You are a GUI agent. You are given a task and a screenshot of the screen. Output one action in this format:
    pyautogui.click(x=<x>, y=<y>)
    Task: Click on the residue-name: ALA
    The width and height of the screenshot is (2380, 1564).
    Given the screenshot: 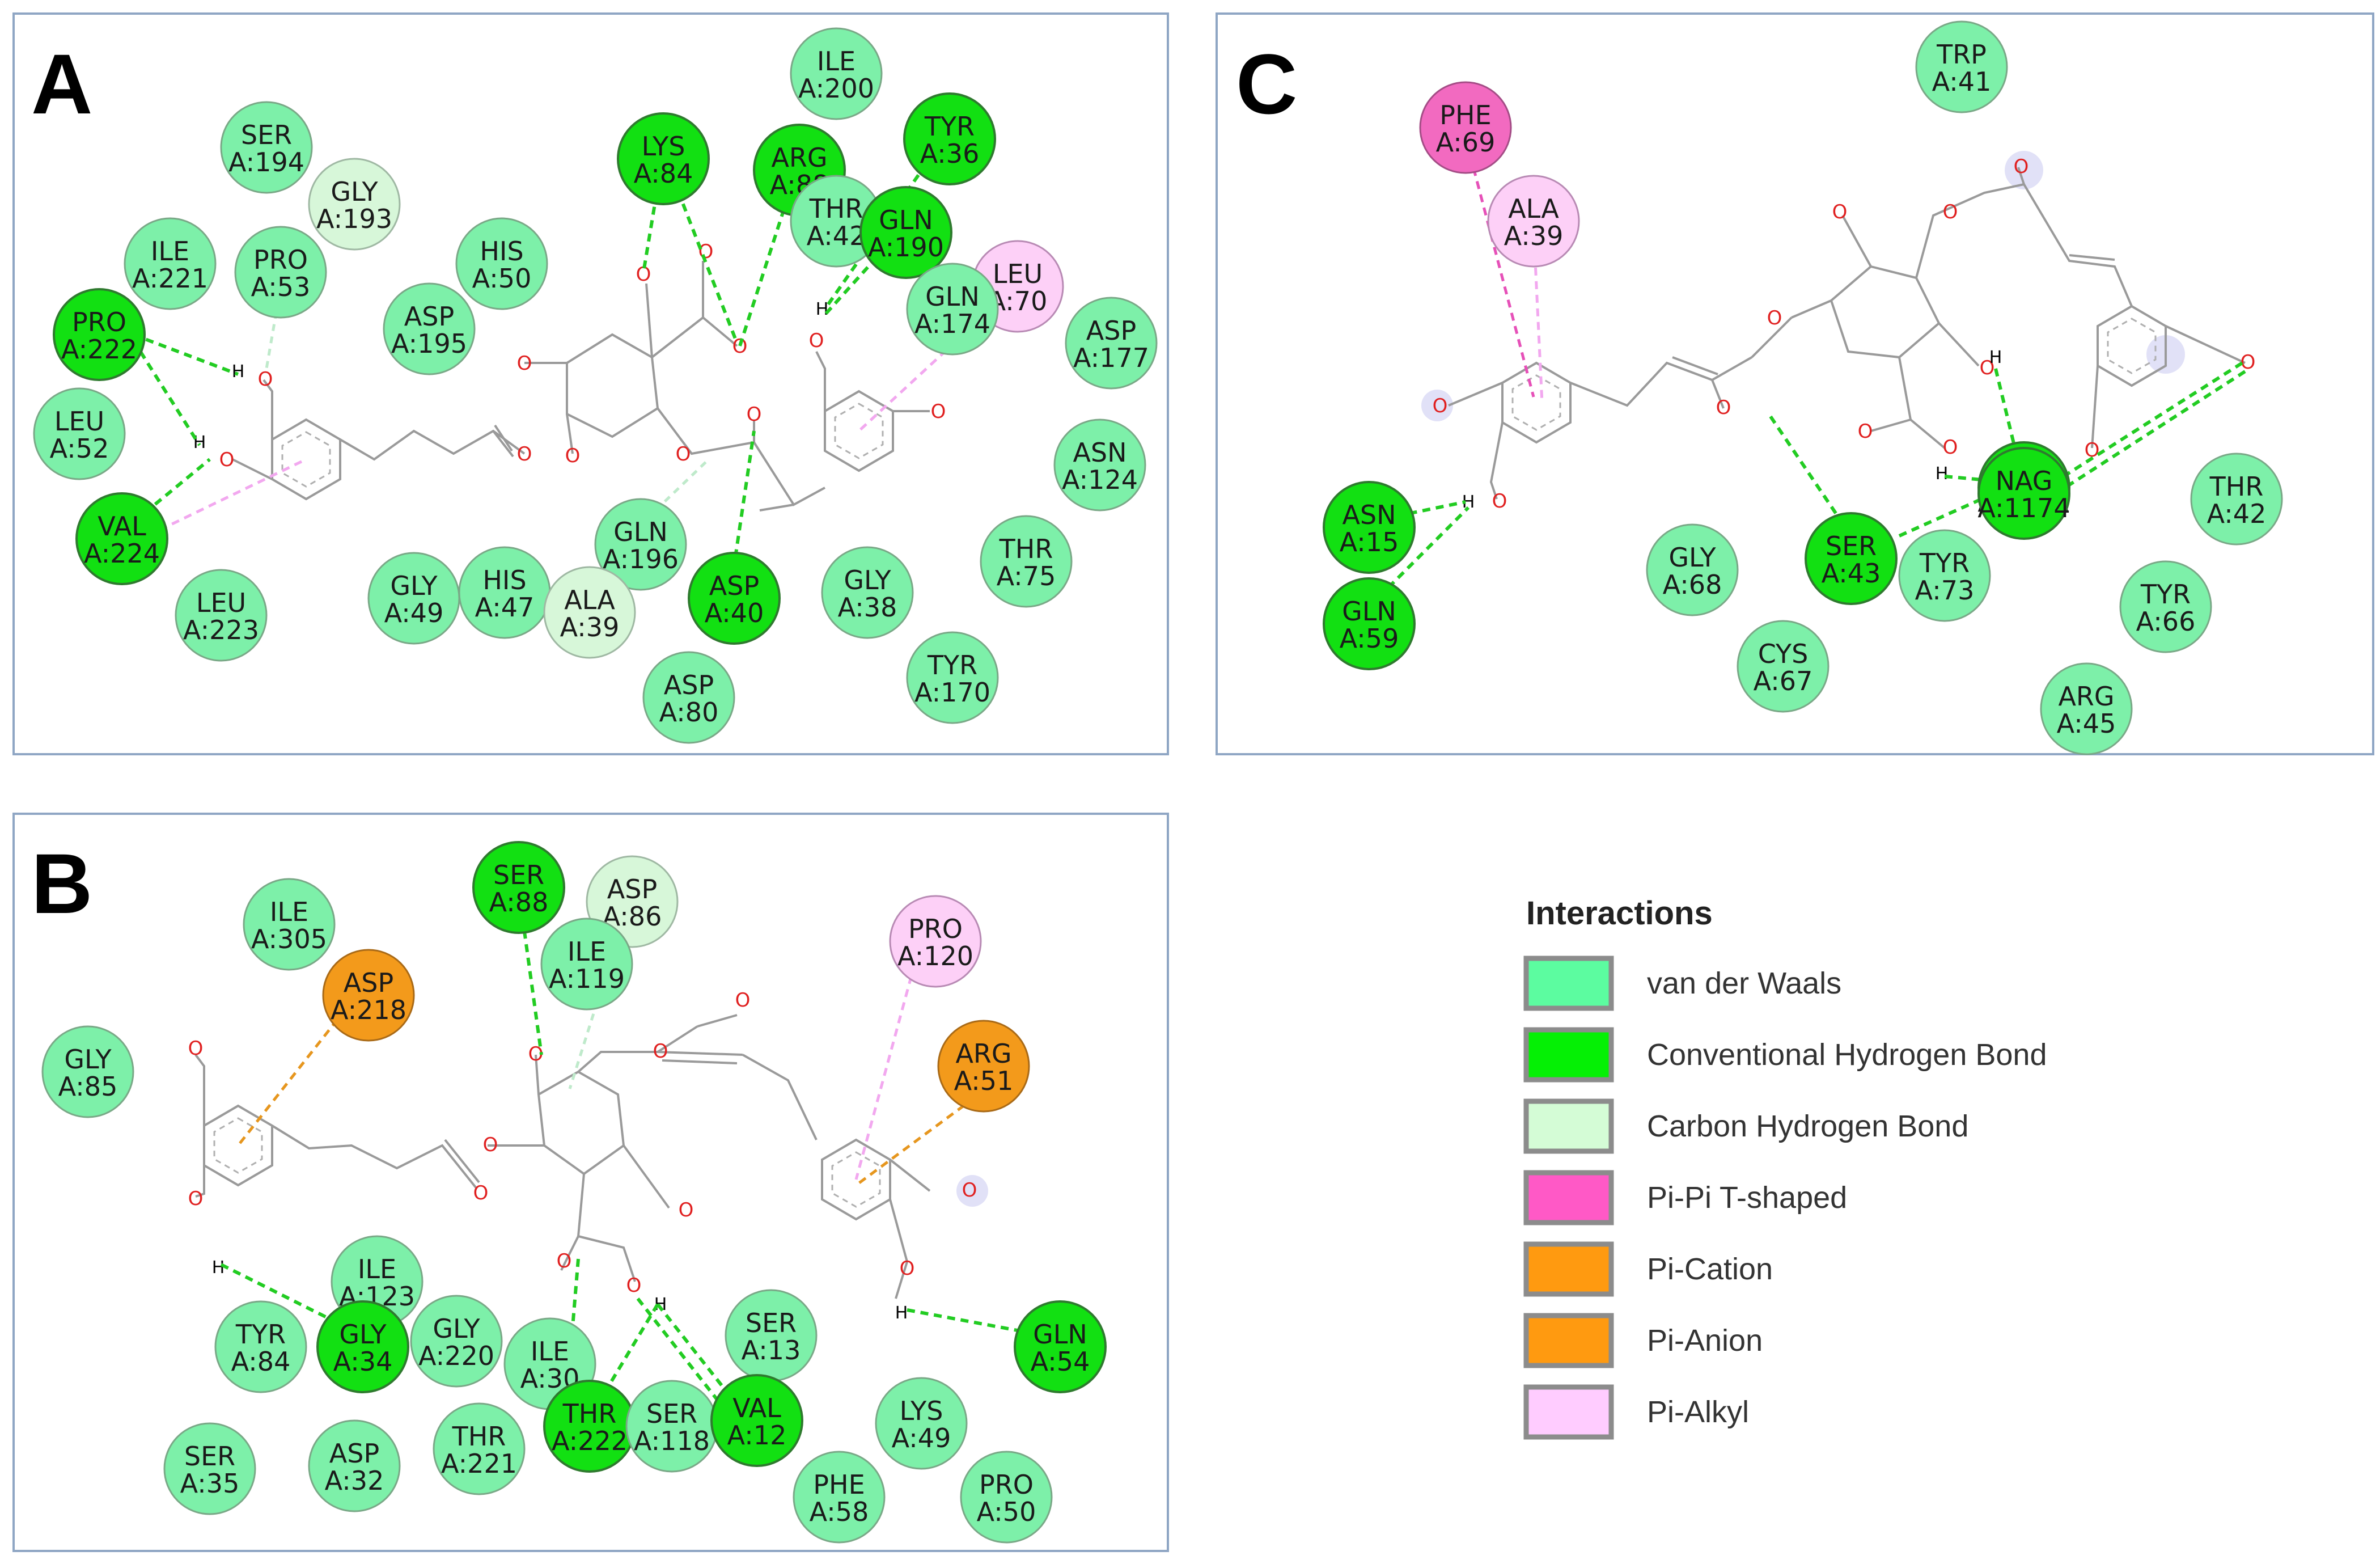 What is the action you would take?
    pyautogui.click(x=1534, y=208)
    